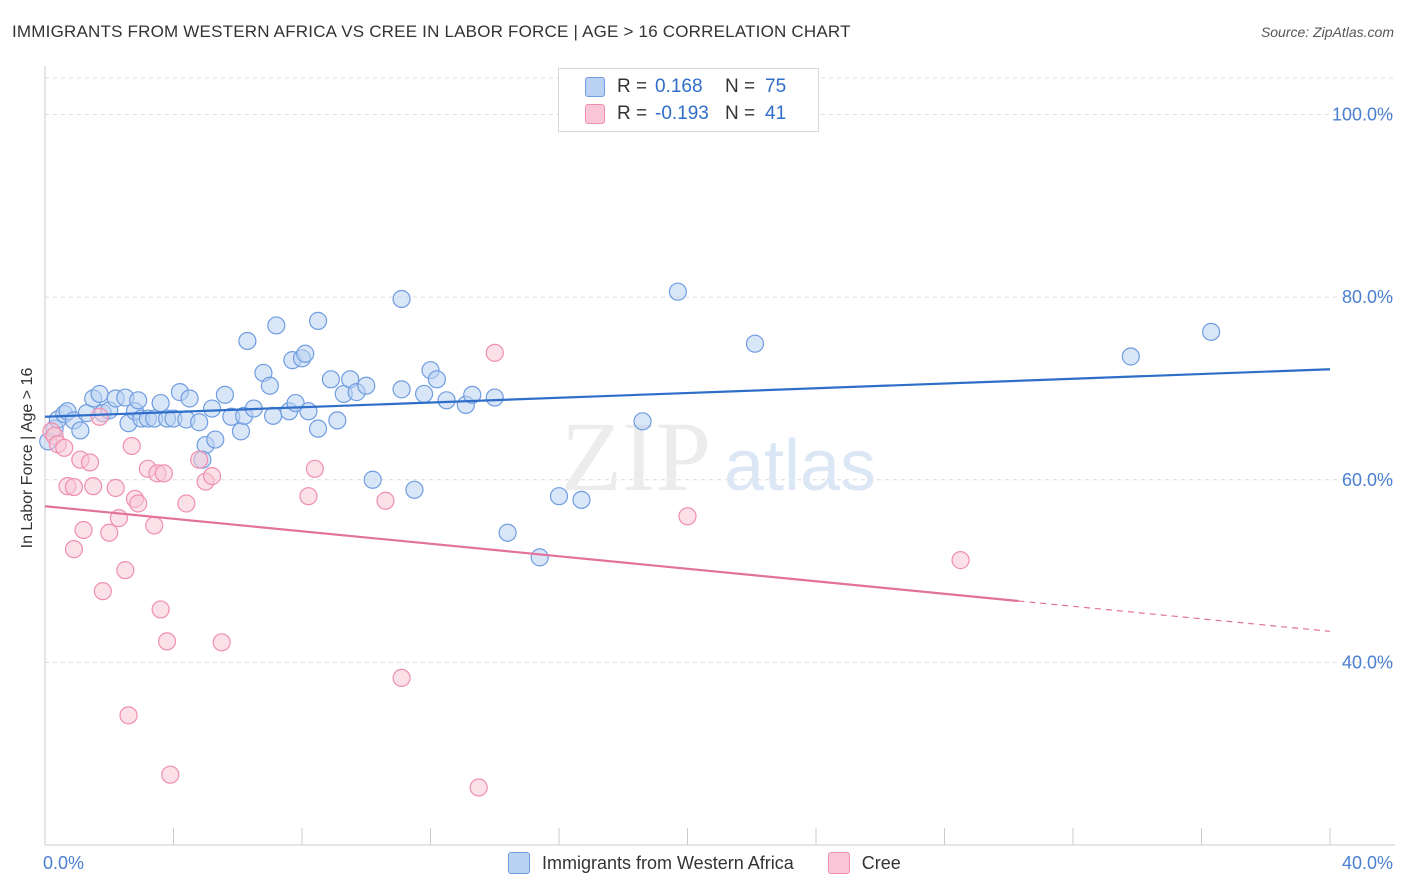 This screenshot has height=892, width=1406. Describe the element at coordinates (776, 113) in the screenshot. I see `legend-n-value: 41` at that location.